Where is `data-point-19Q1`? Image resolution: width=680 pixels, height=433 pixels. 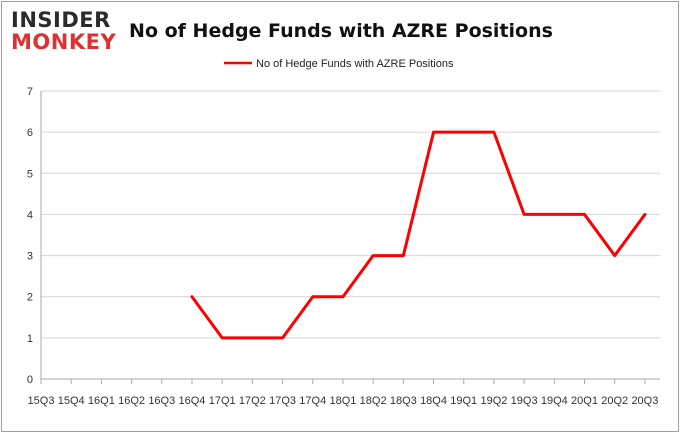
data-point-19Q1 is located at coordinates (463, 132).